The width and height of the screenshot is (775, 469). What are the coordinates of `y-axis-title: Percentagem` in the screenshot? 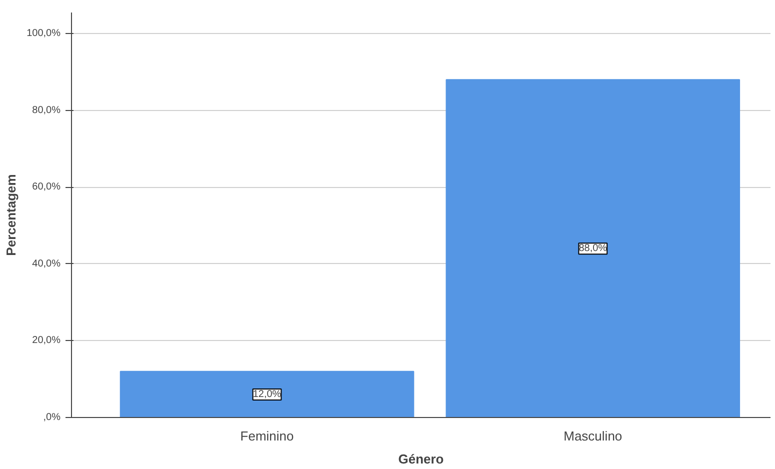 It's located at (11, 215).